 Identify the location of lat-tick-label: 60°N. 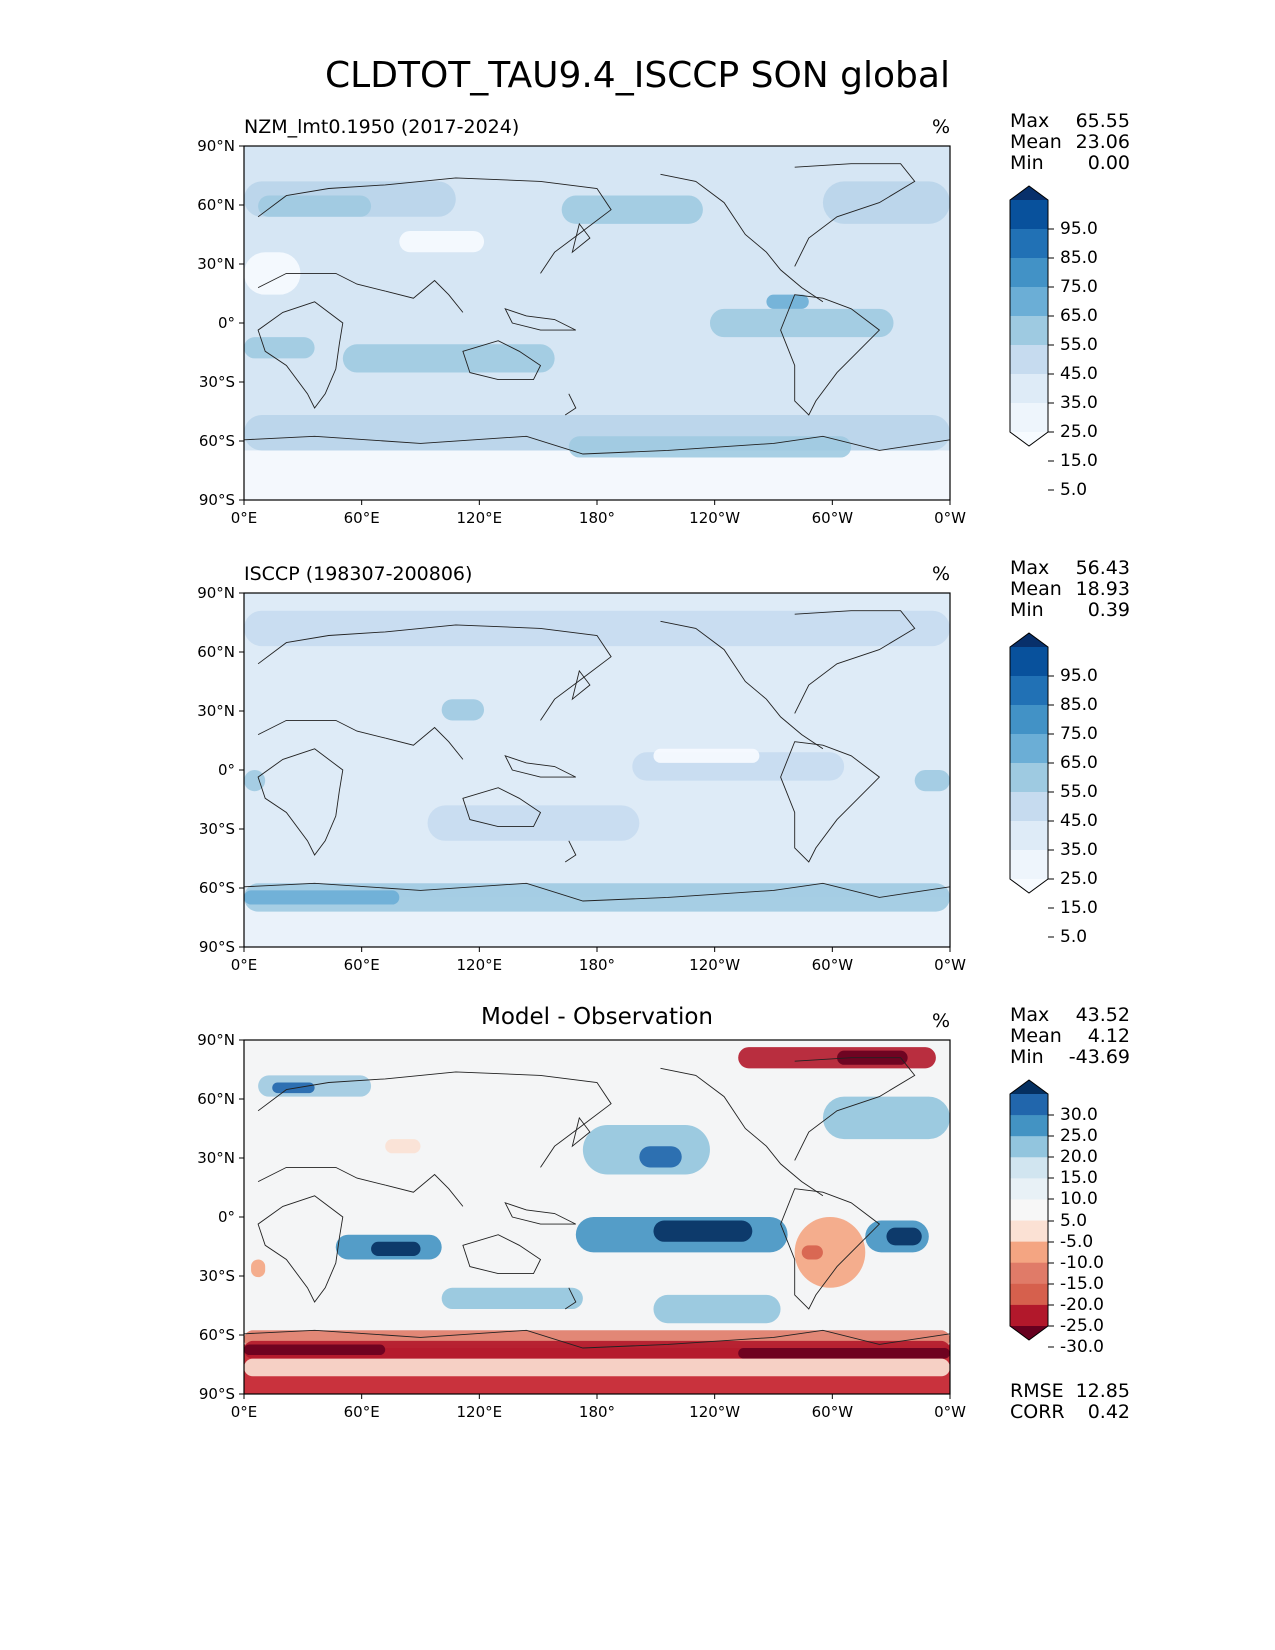
(216, 652).